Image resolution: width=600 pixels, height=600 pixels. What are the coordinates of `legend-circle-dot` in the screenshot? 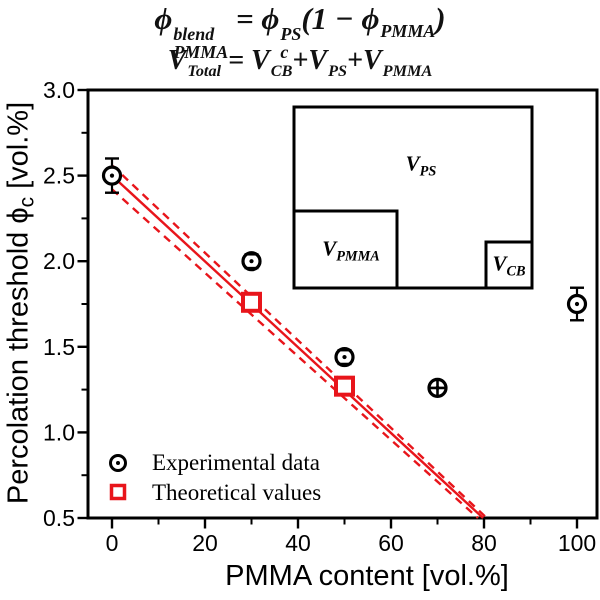 It's located at (118, 463).